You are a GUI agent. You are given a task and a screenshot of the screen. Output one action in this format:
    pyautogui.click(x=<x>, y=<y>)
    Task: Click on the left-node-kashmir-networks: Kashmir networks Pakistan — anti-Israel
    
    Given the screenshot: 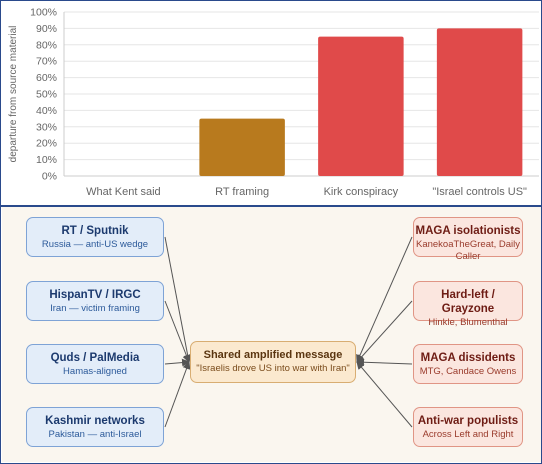 What is the action you would take?
    pyautogui.click(x=95, y=427)
    